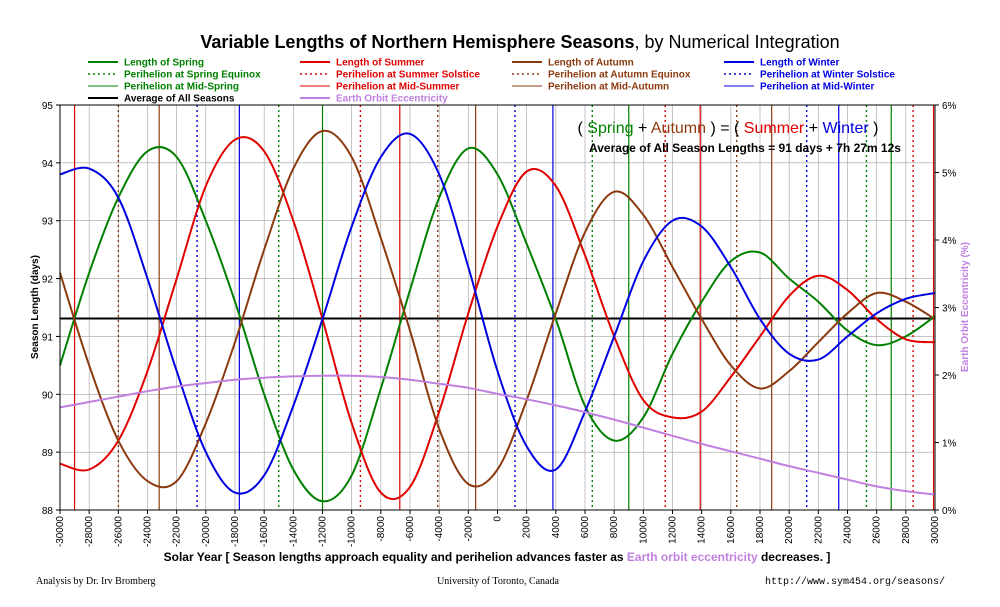 Image resolution: width=1000 pixels, height=607 pixels. What do you see at coordinates (855, 582) in the screenshot?
I see `footer-url: http://www.sym454.org/seasons/` at bounding box center [855, 582].